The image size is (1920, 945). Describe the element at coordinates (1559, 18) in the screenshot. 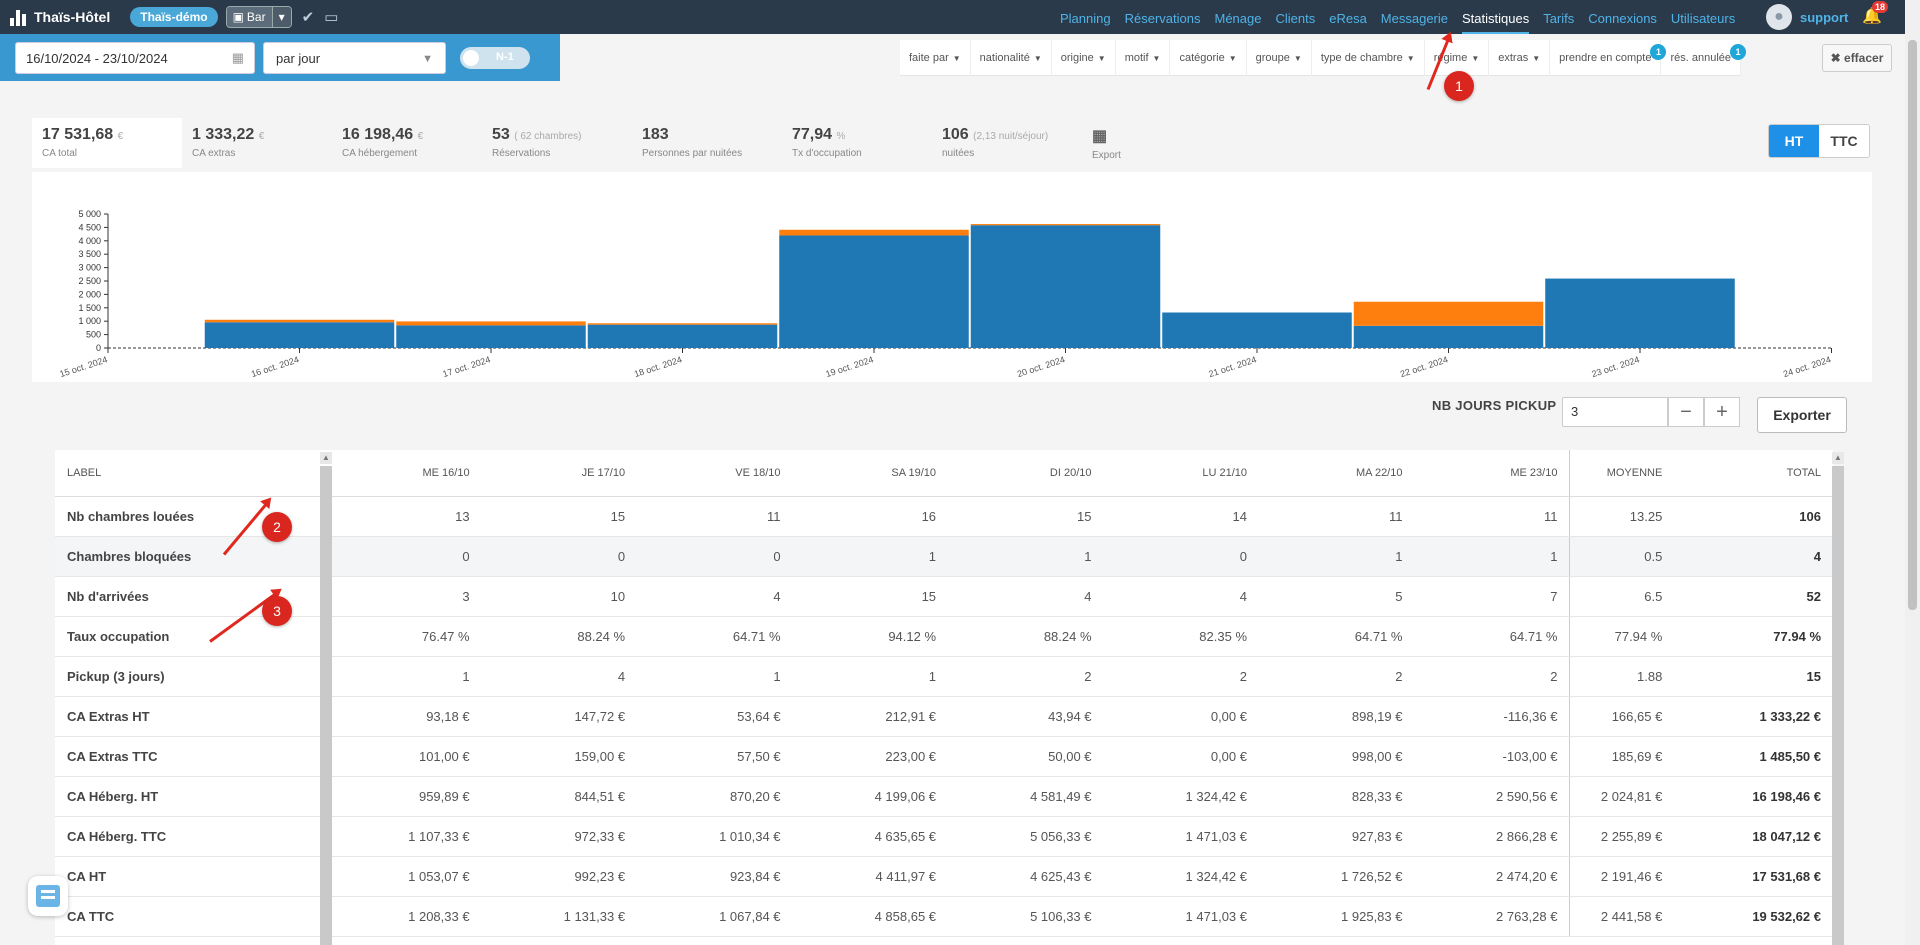

I see `nav-tarifs: Tarifs` at that location.